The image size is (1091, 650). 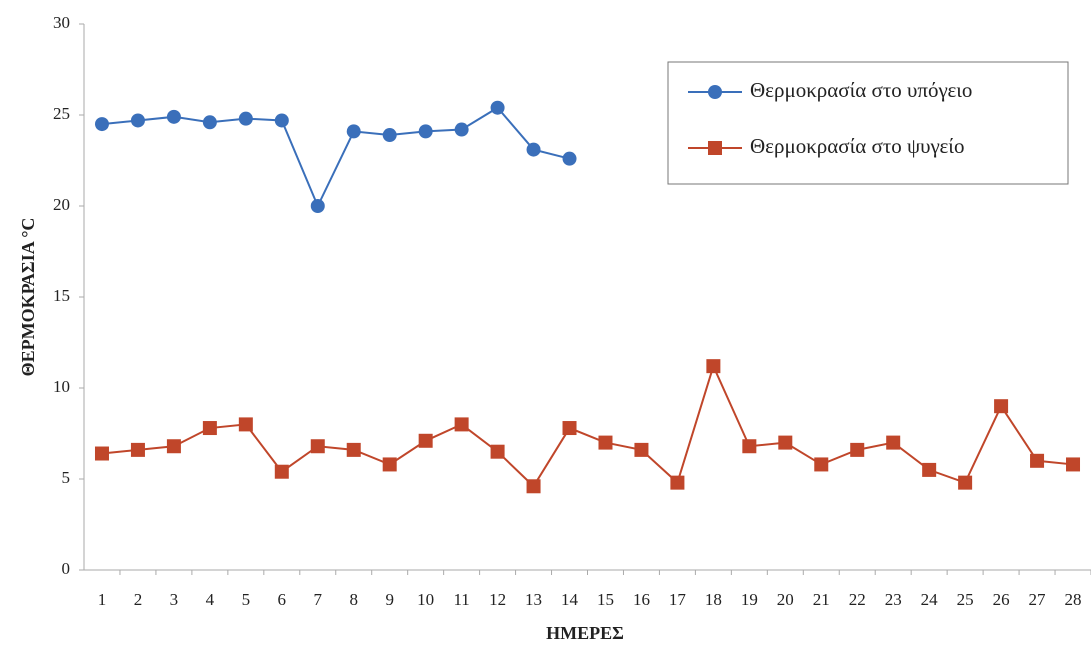 What do you see at coordinates (570, 599) in the screenshot?
I see `x-tick-label: 14` at bounding box center [570, 599].